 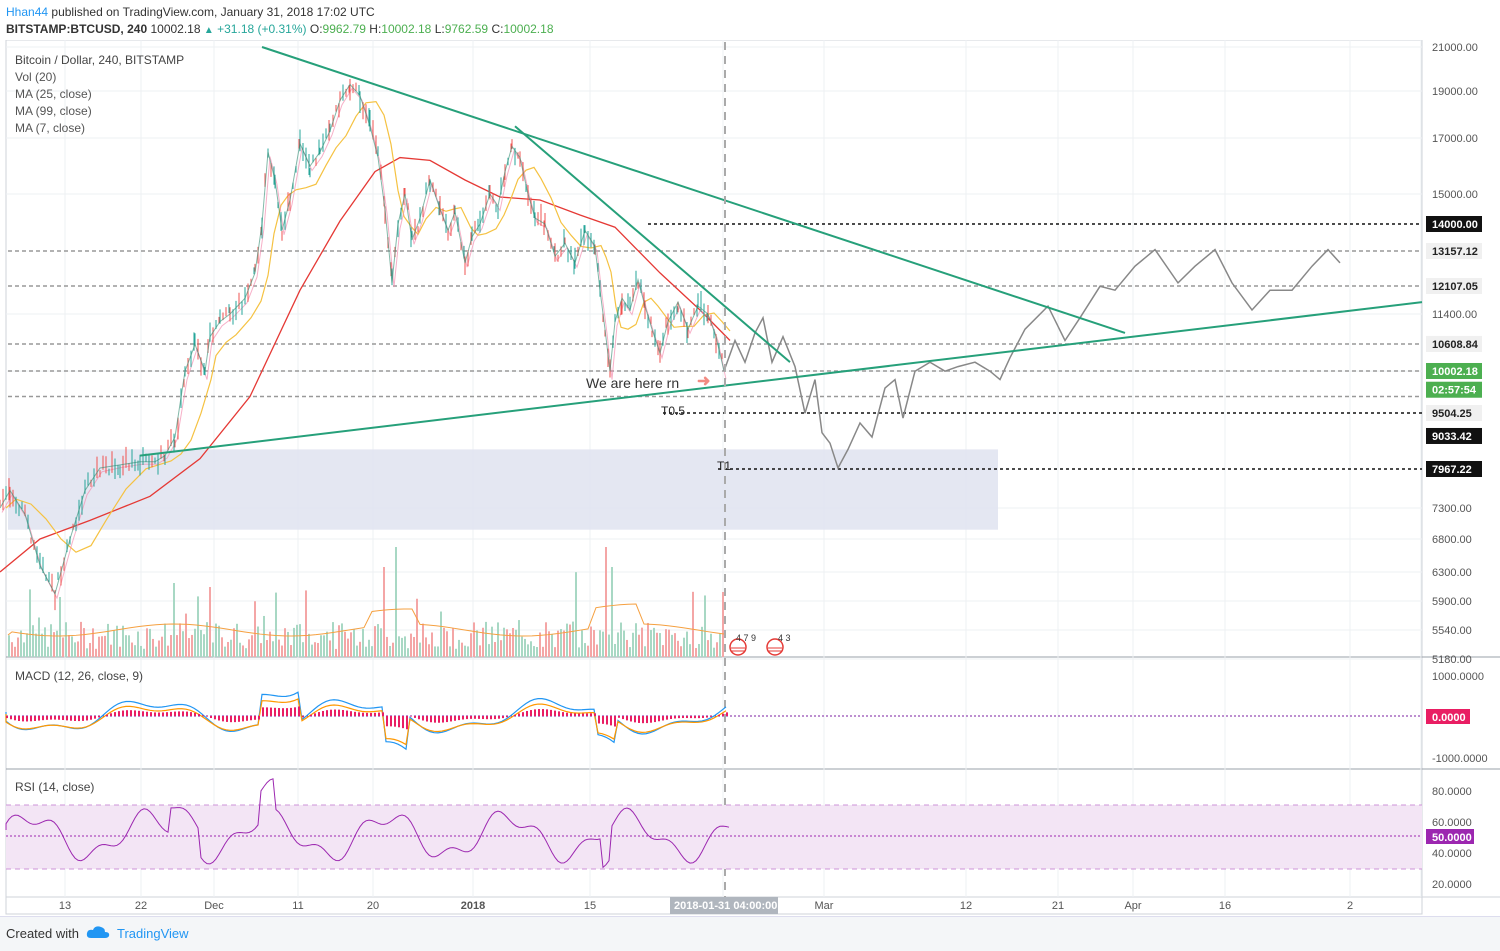 What do you see at coordinates (760, 644) in the screenshot?
I see `event-flags: 4 7 9 4 3` at bounding box center [760, 644].